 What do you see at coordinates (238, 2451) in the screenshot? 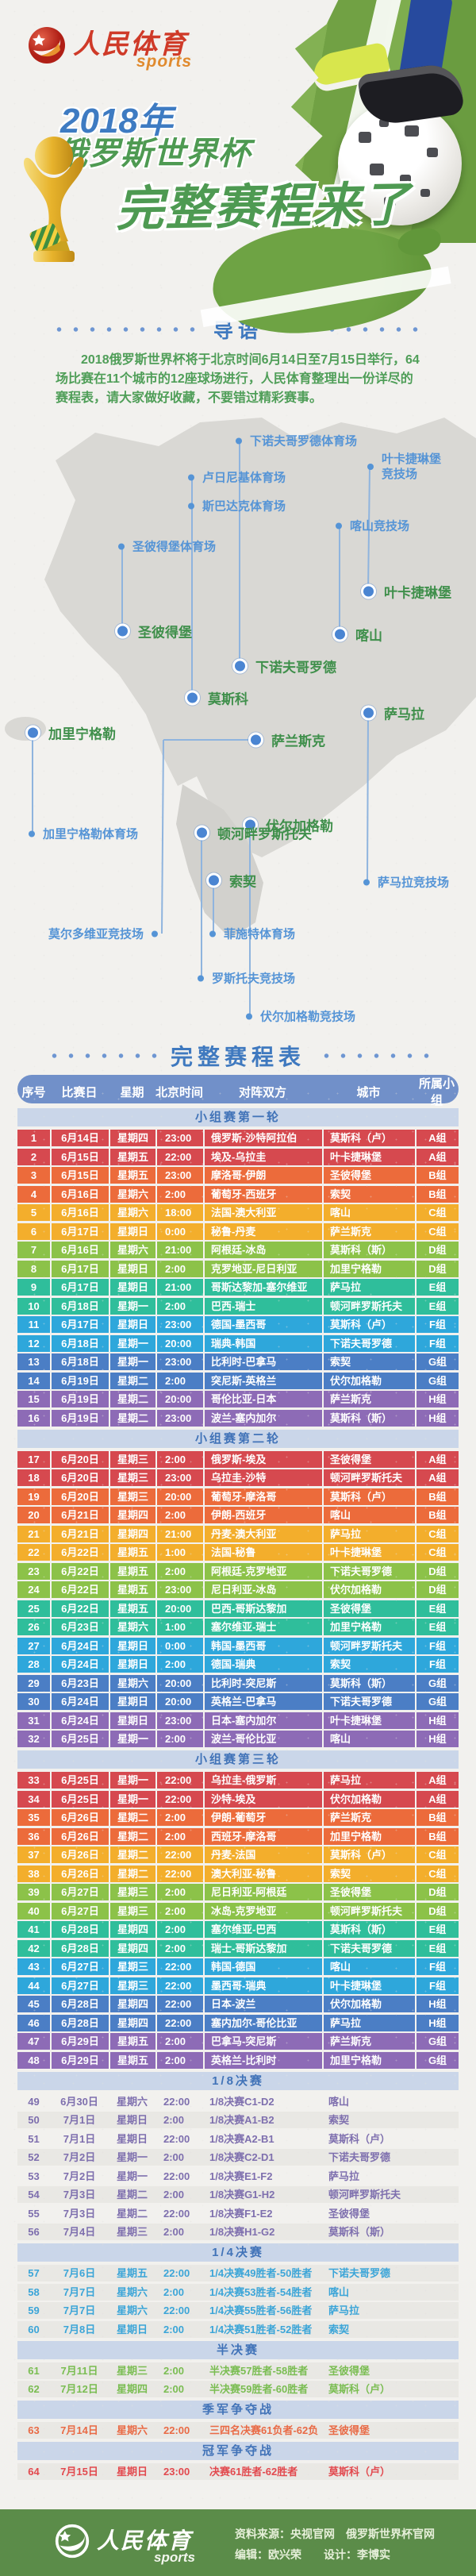
I see `section-header: 冠军争夺战` at bounding box center [238, 2451].